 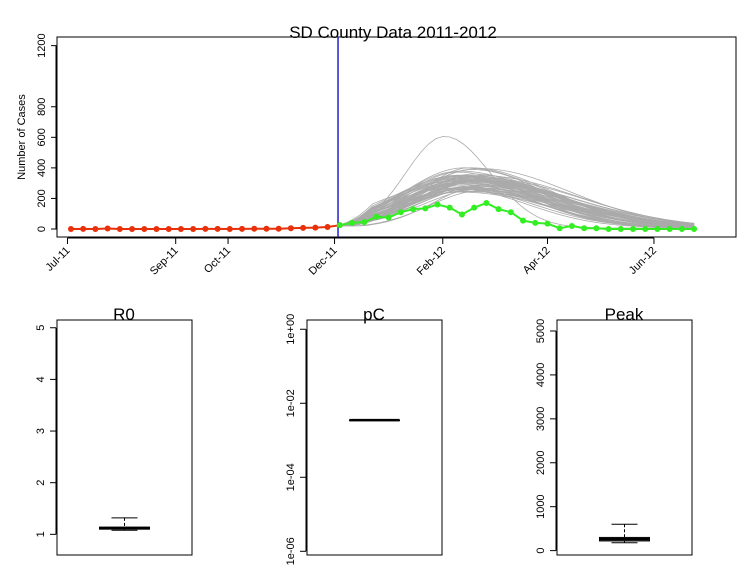 What do you see at coordinates (124, 314) in the screenshot?
I see `r0-title: R0` at bounding box center [124, 314].